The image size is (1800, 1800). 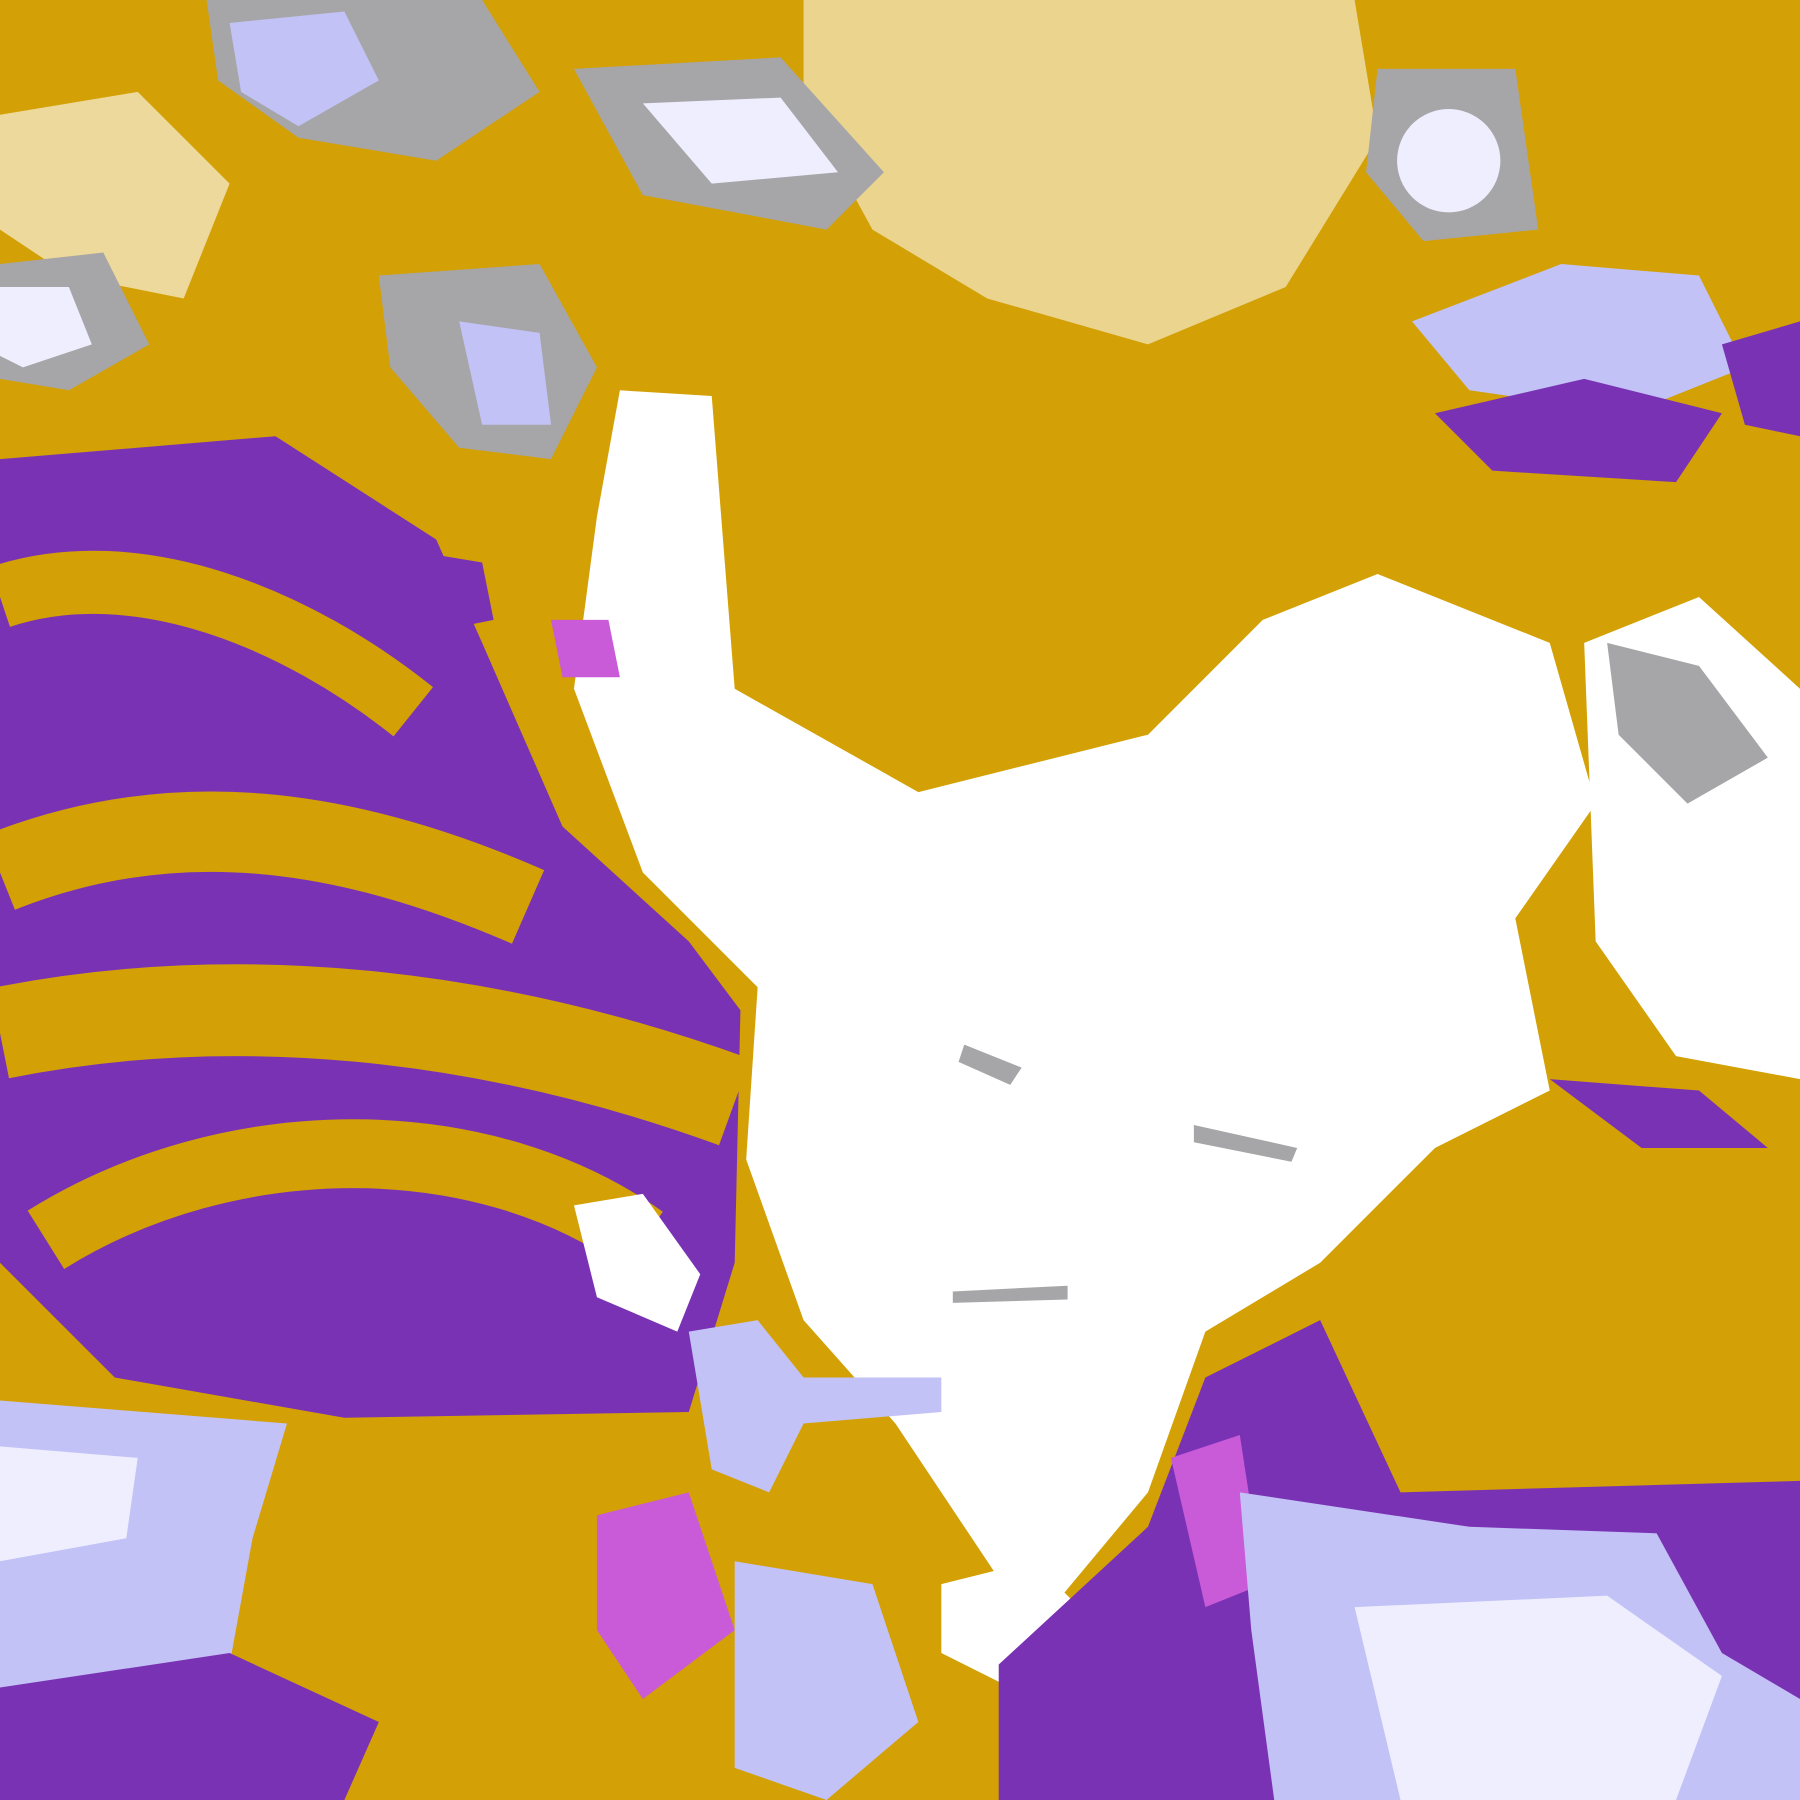 What do you see at coordinates (69, 1504) in the screenshot?
I see `pale-cloud-bottom-left` at bounding box center [69, 1504].